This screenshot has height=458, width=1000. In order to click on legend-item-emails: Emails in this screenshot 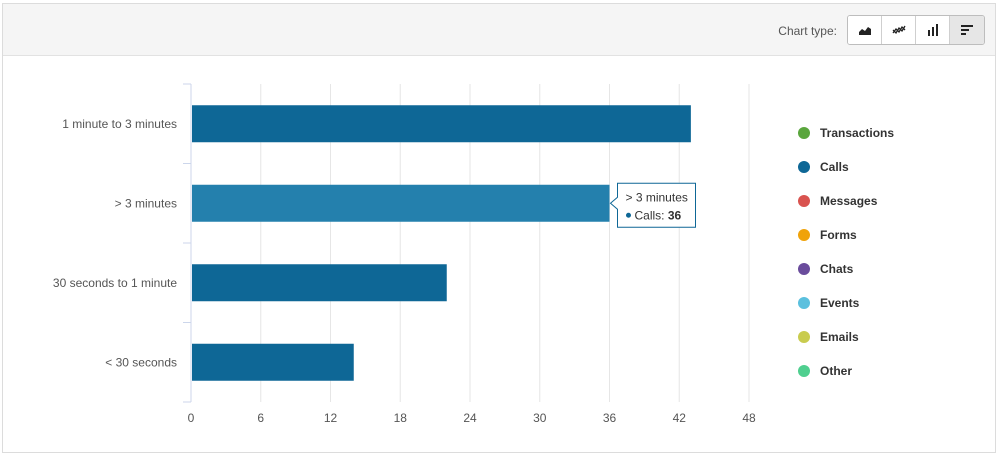, I will do `click(846, 337)`.